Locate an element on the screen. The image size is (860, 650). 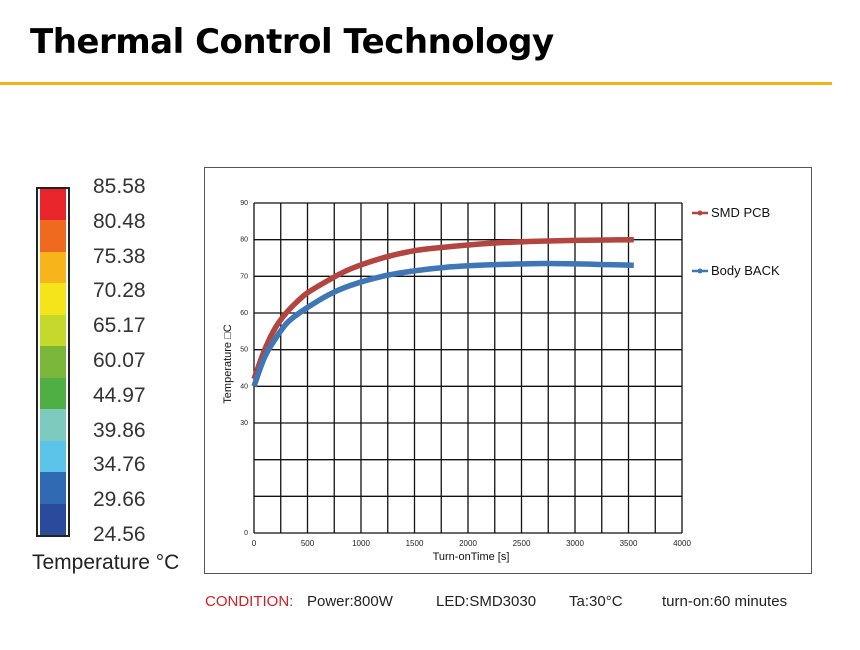
x-tick-label: 2500 is located at coordinates (522, 543).